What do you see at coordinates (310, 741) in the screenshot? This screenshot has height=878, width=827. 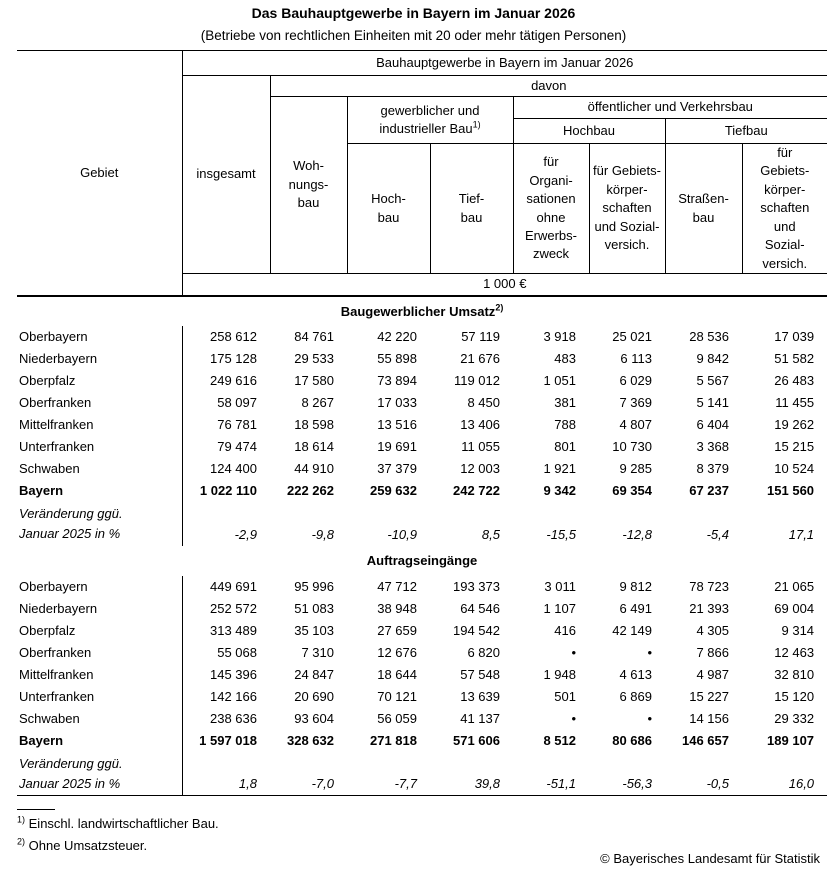 I see `value-cell: 328 632` at bounding box center [310, 741].